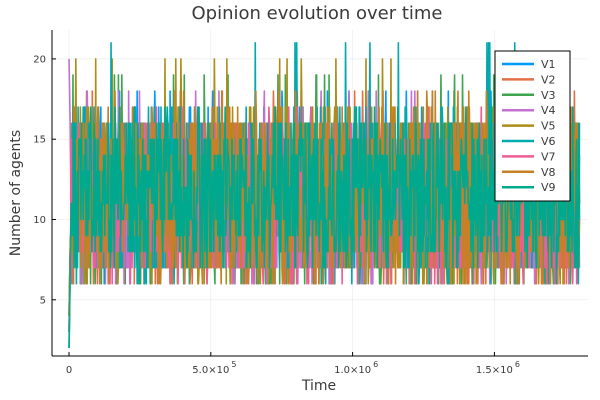 This screenshot has width=600, height=400. What do you see at coordinates (548, 126) in the screenshot?
I see `legend-label-v5: V5` at bounding box center [548, 126].